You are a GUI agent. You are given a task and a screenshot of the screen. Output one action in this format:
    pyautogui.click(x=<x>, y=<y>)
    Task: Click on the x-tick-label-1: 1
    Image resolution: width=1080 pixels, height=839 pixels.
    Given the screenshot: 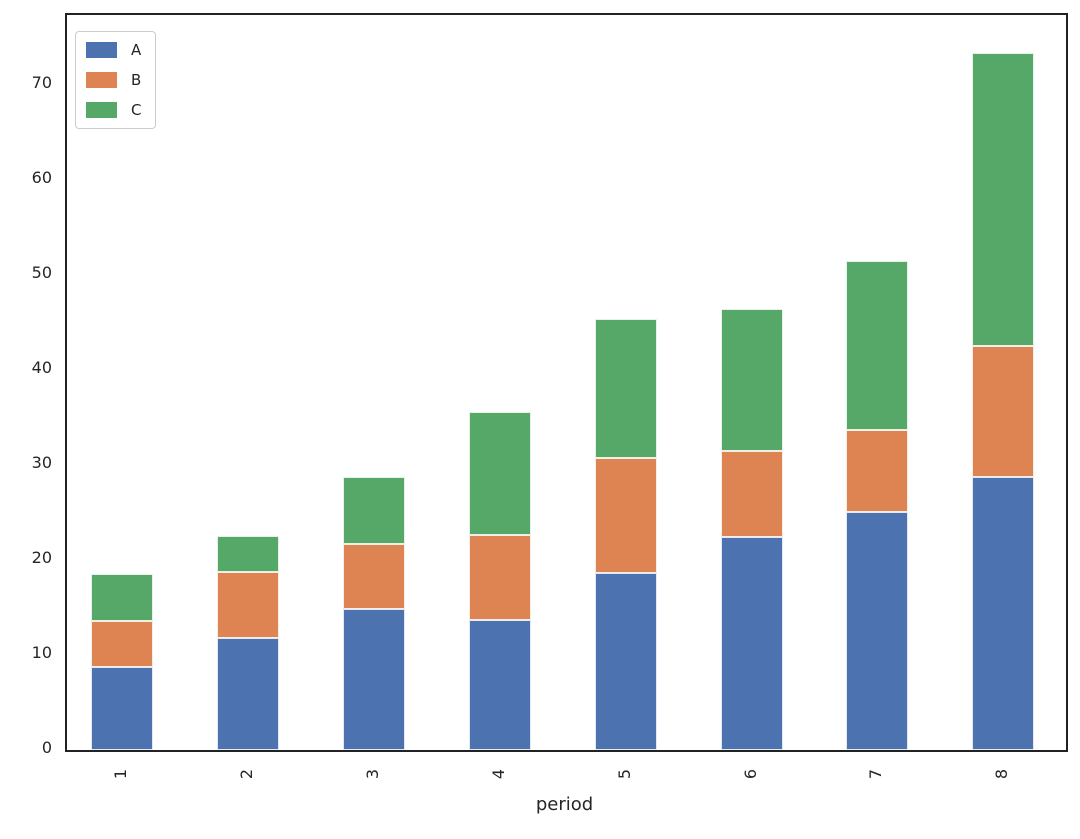 What is the action you would take?
    pyautogui.click(x=120, y=774)
    